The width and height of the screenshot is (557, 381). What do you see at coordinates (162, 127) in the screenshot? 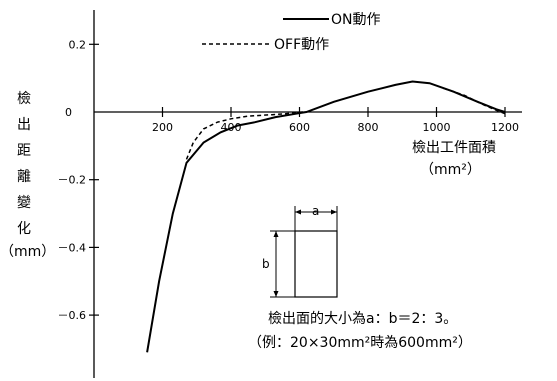
I see `x-tick-label: 200` at bounding box center [162, 127].